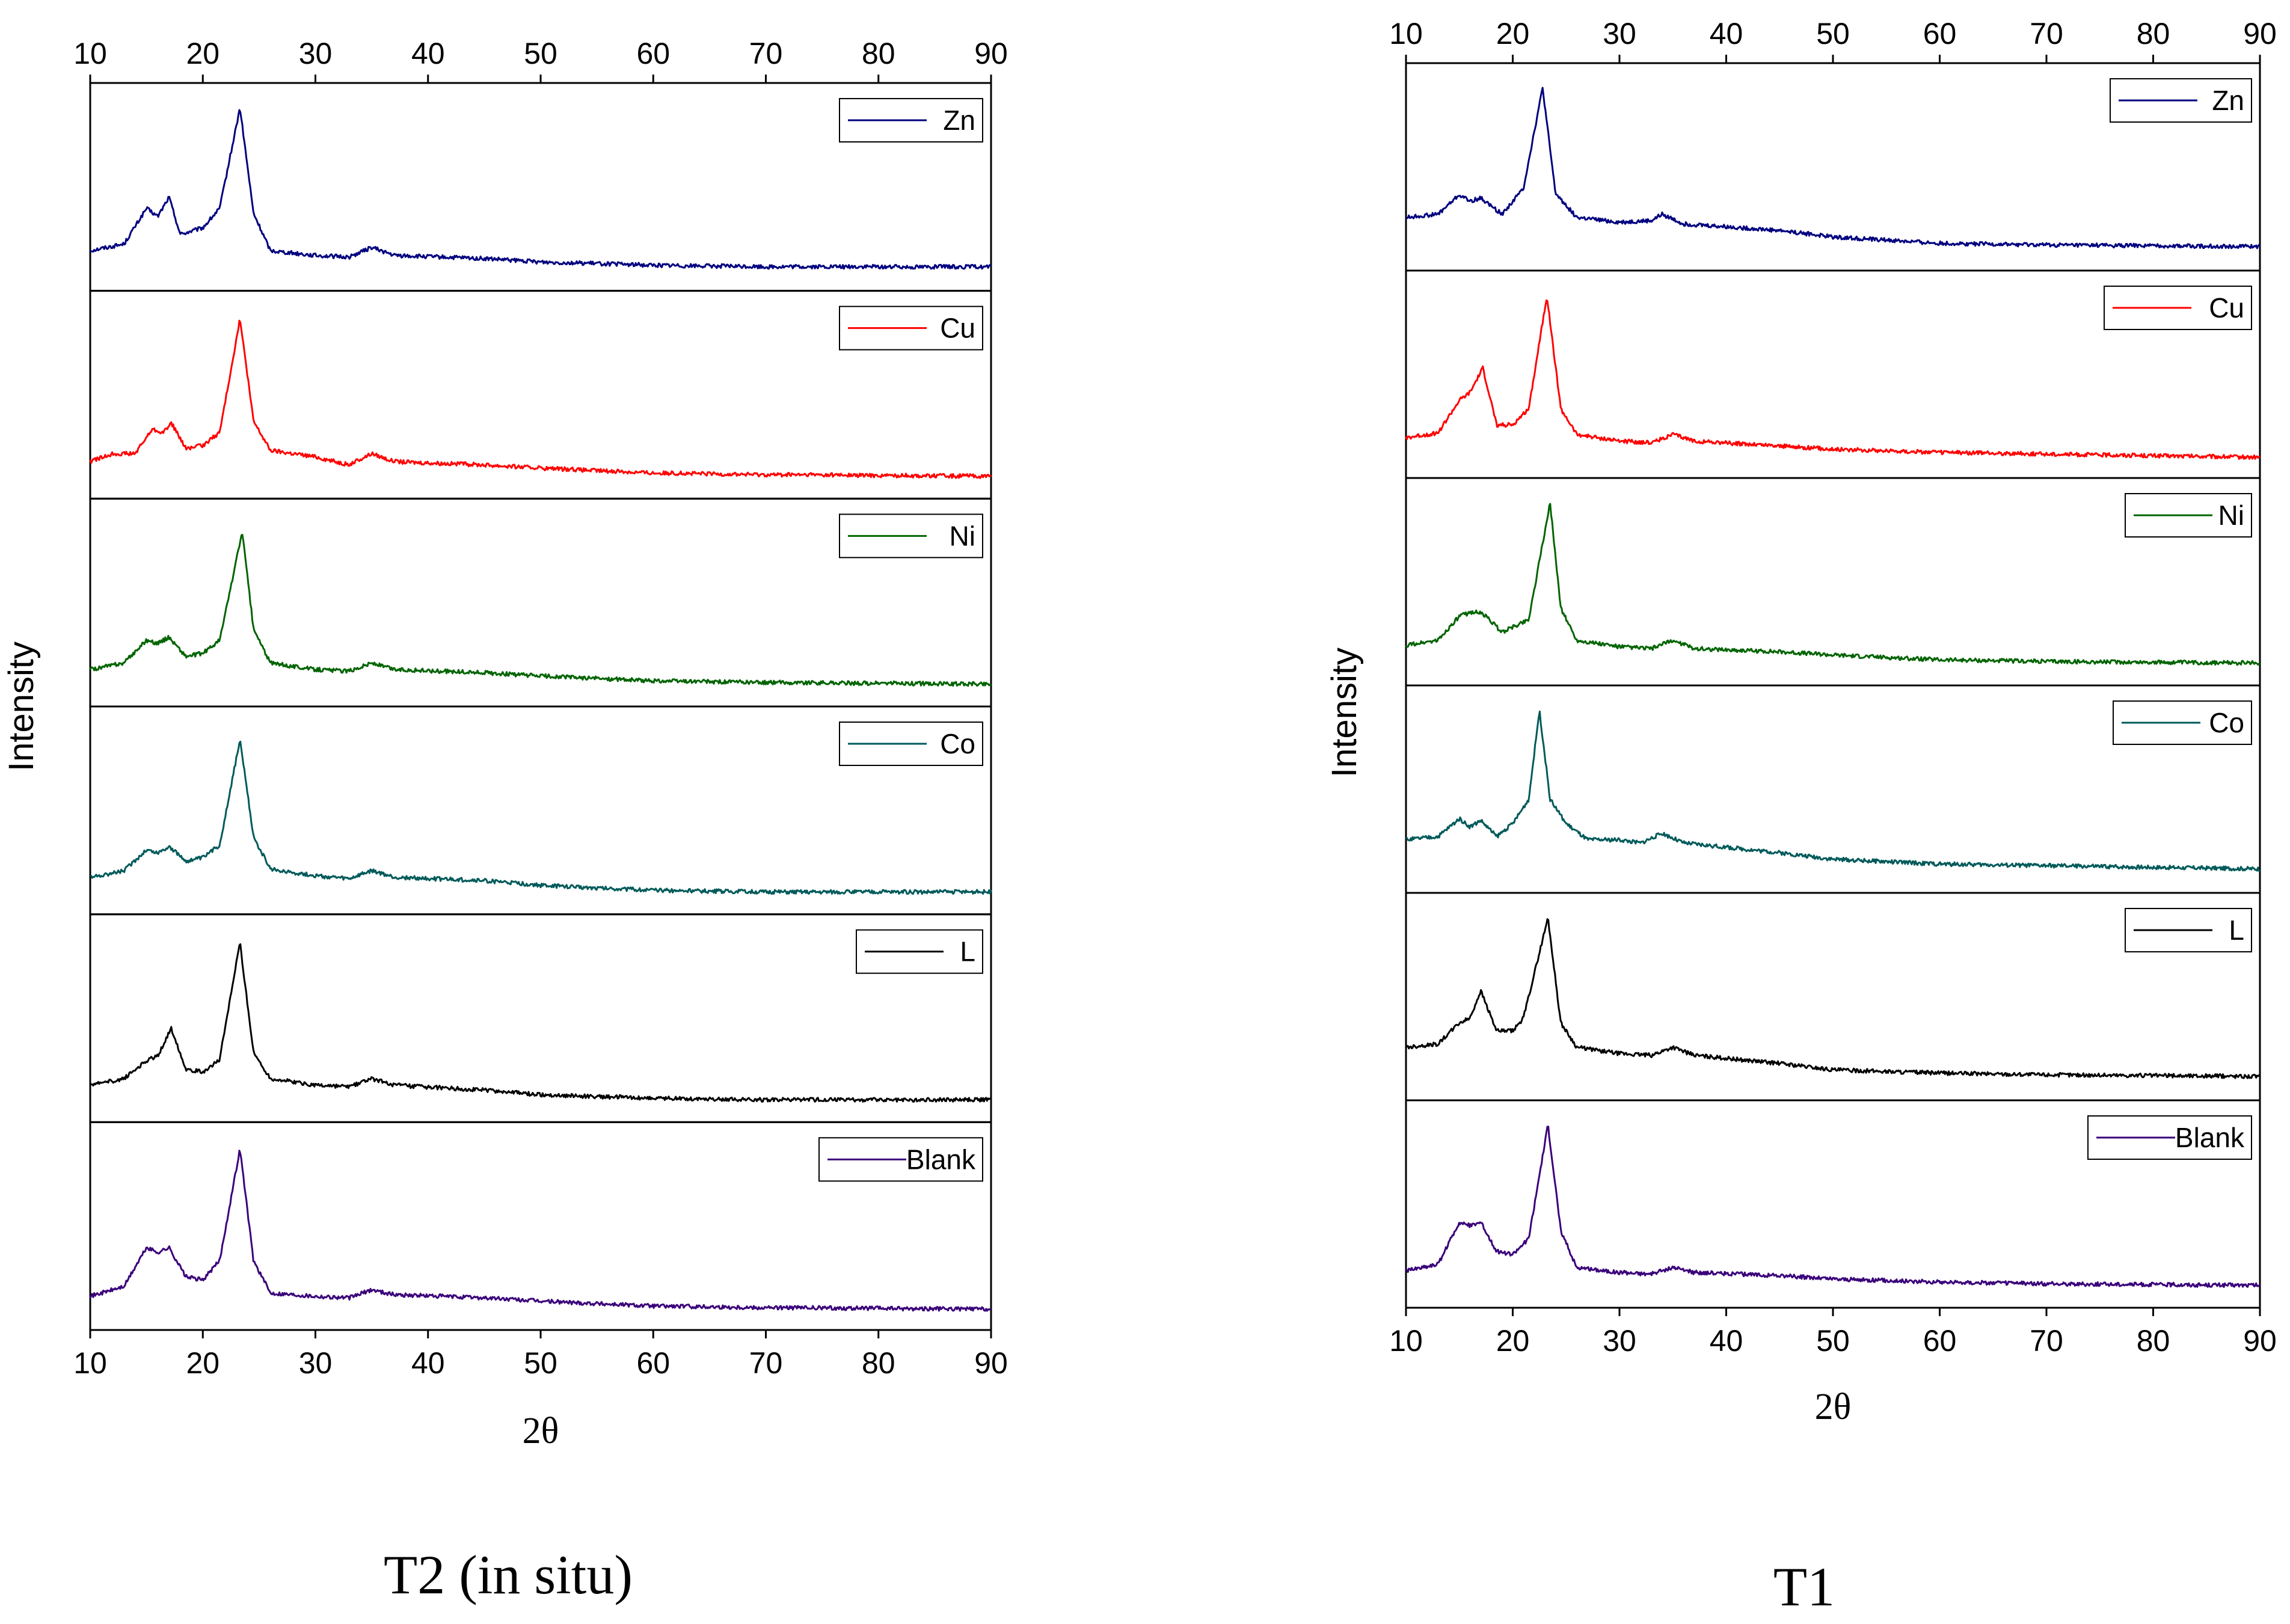 The height and width of the screenshot is (1624, 2290). What do you see at coordinates (508, 1574) in the screenshot?
I see `chart-caption: T2 (in situ)` at bounding box center [508, 1574].